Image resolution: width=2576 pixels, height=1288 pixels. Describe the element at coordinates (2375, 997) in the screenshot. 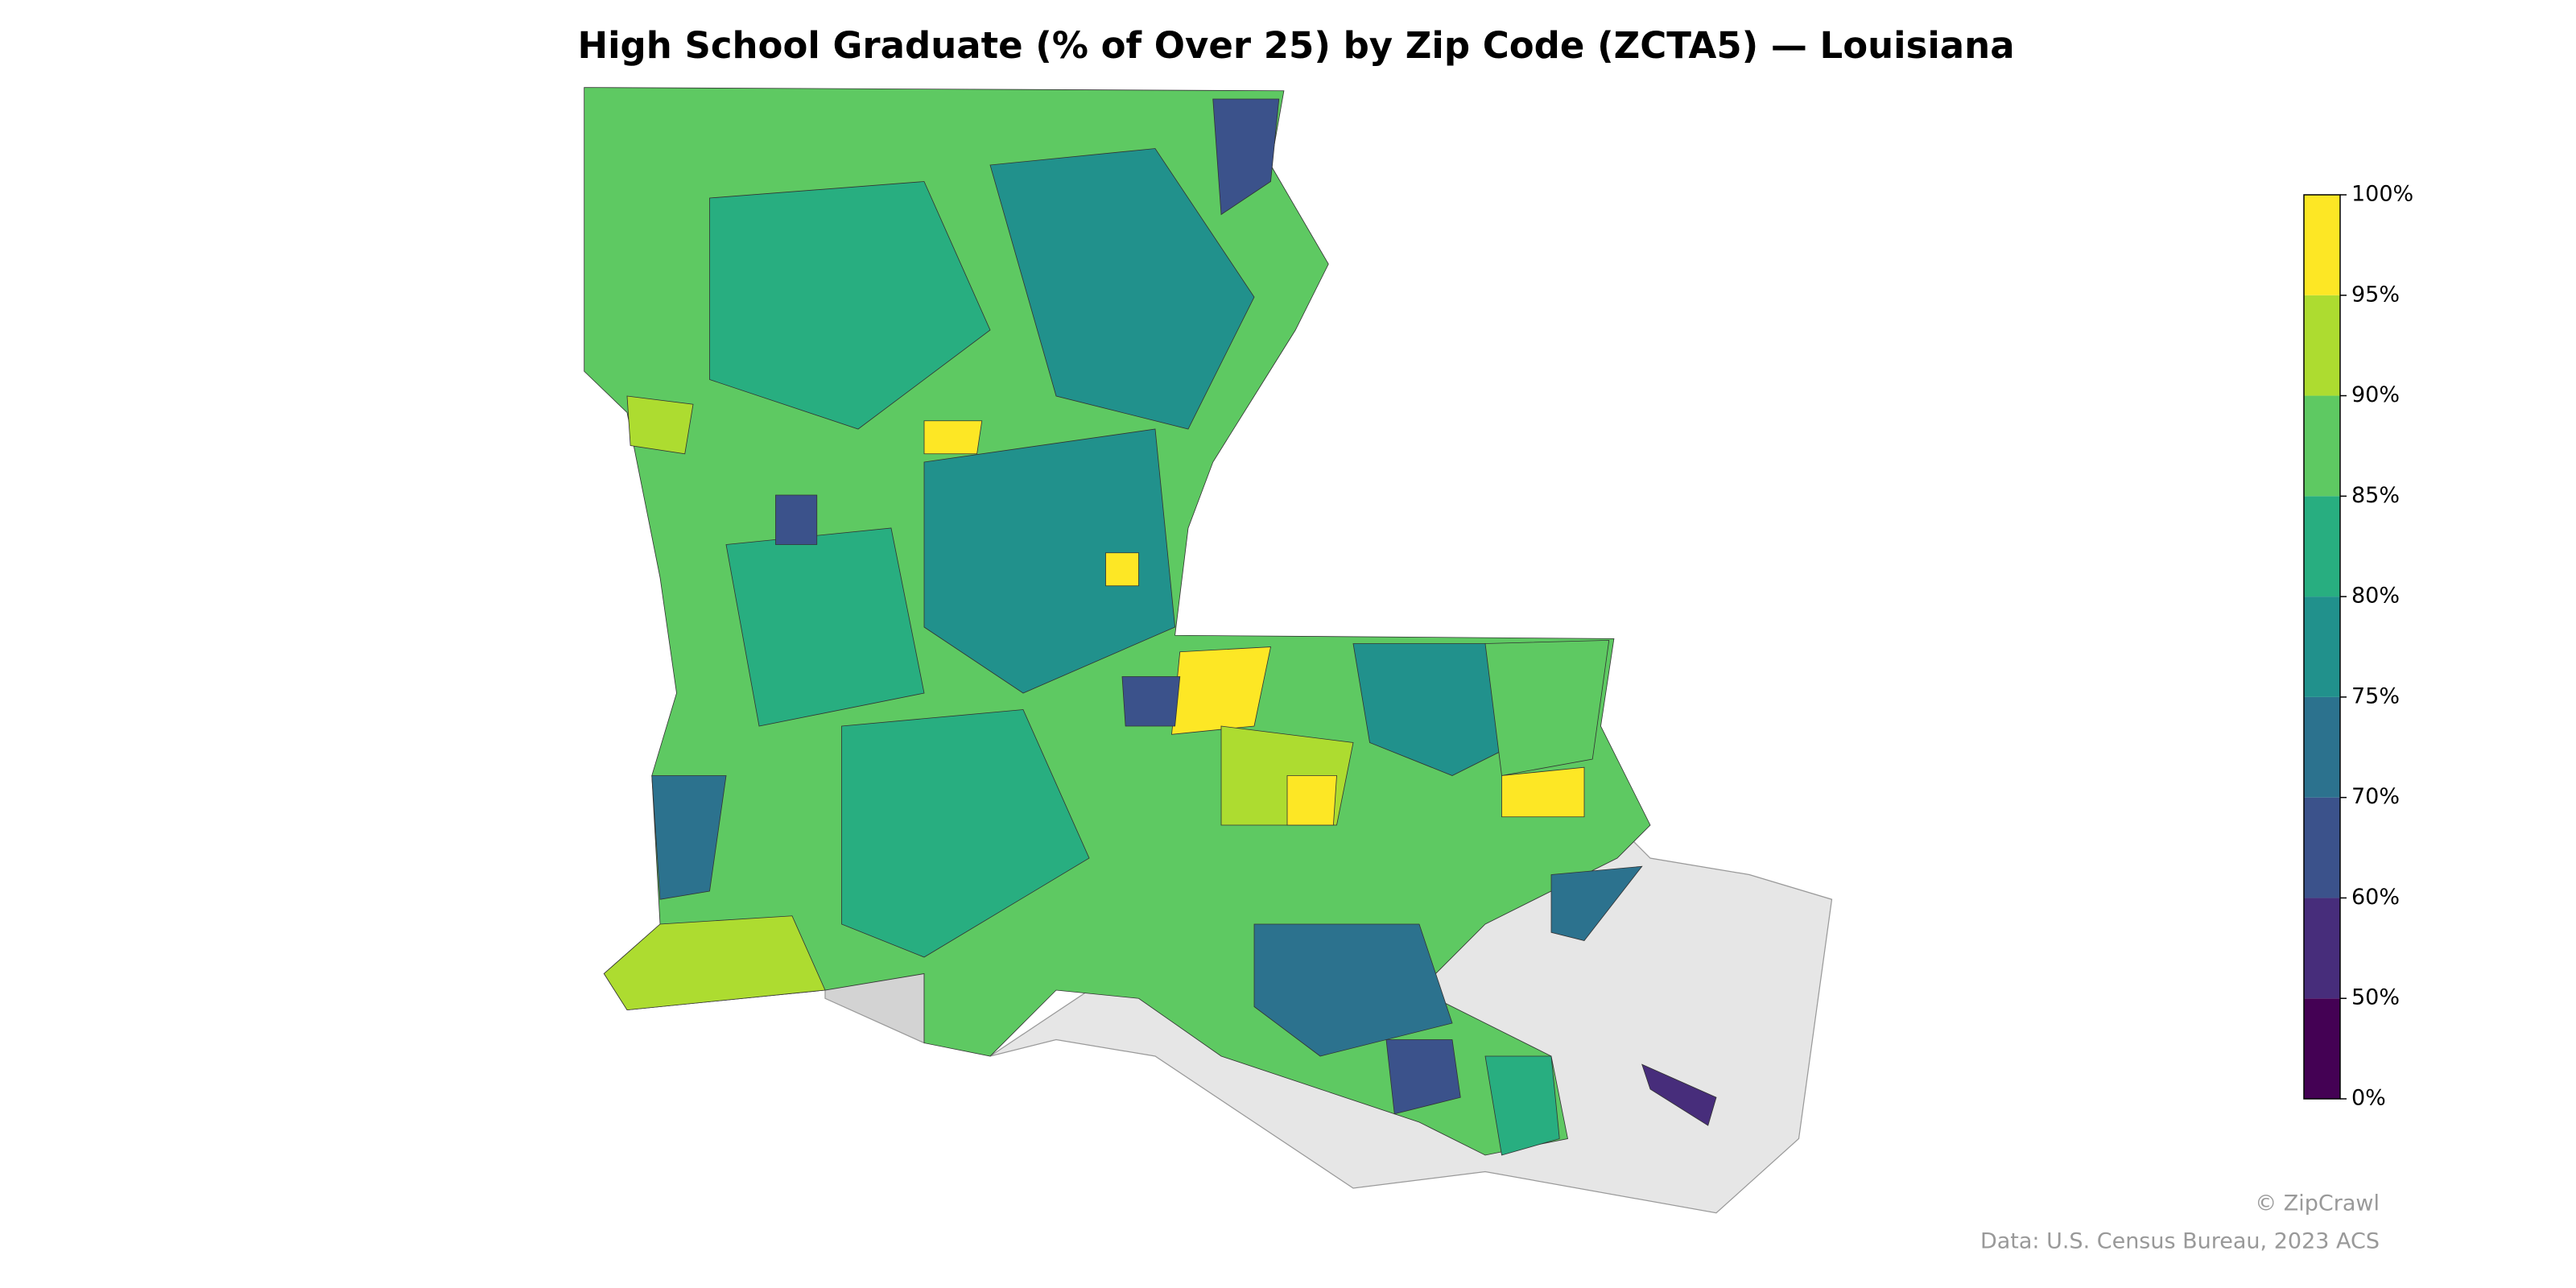

I see `legend-tick-label: 50%` at that location.